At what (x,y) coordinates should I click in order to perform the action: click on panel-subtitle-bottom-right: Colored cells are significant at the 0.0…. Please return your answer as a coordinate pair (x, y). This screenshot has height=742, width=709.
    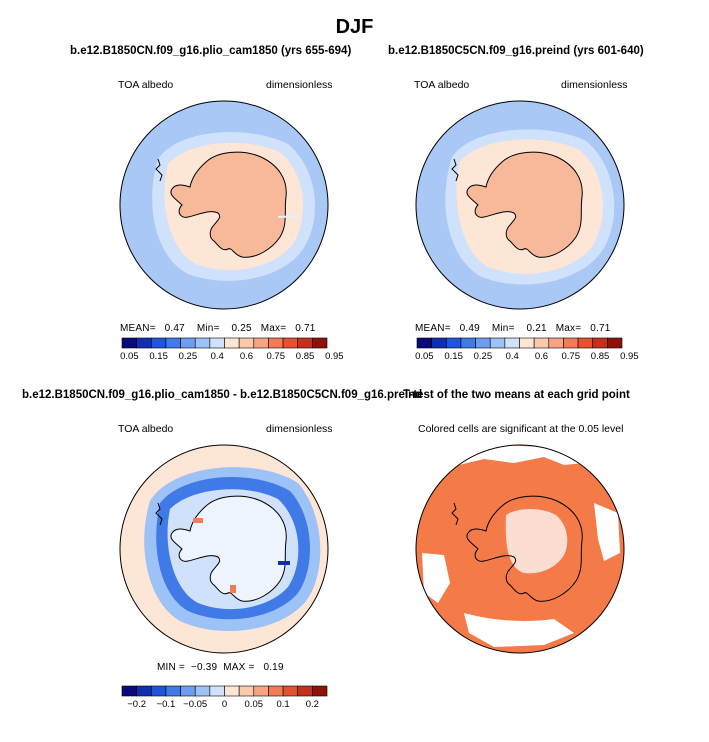
    Looking at the image, I should click on (521, 429).